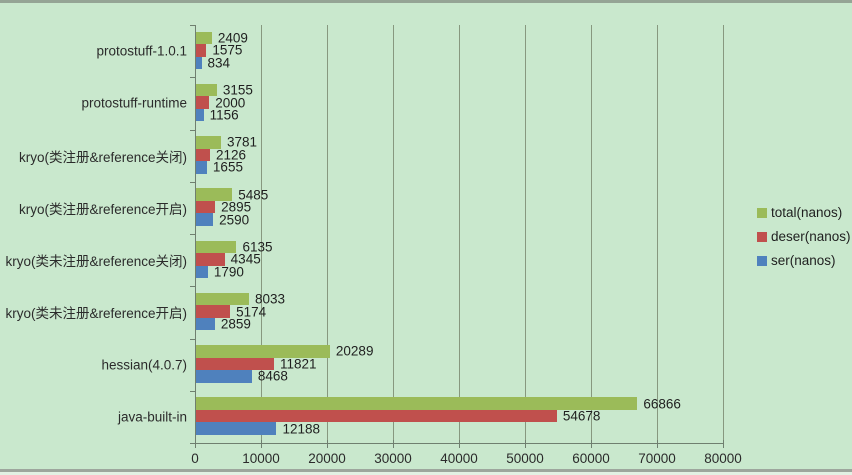 This screenshot has height=475, width=852. What do you see at coordinates (227, 50) in the screenshot?
I see `value-label: 1575` at bounding box center [227, 50].